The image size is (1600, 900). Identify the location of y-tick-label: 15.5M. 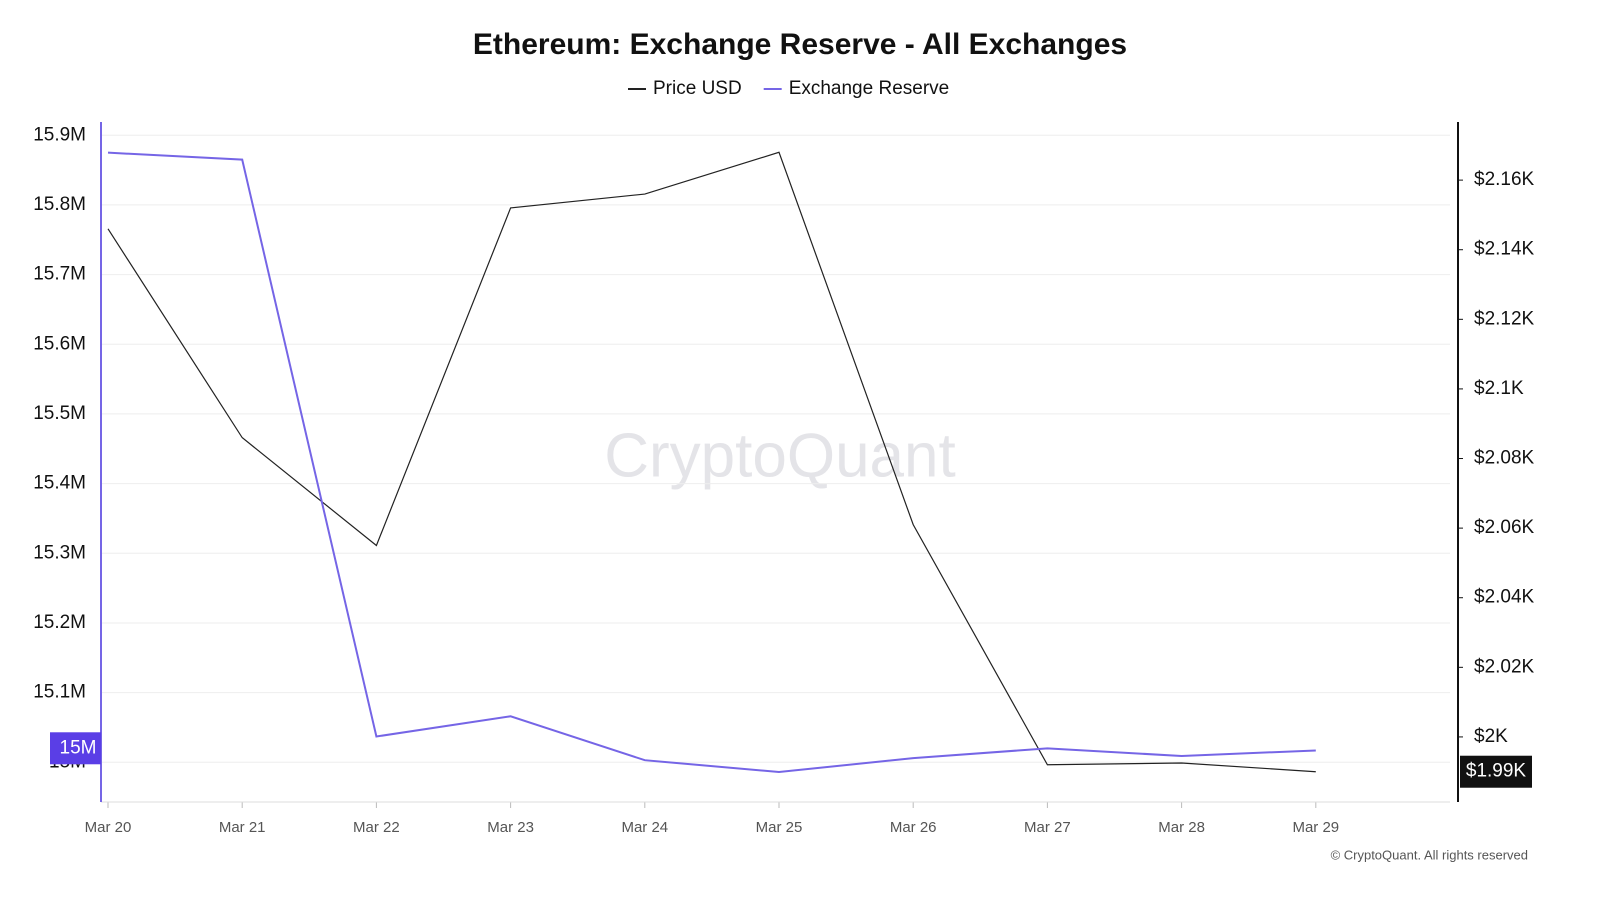
(59, 413).